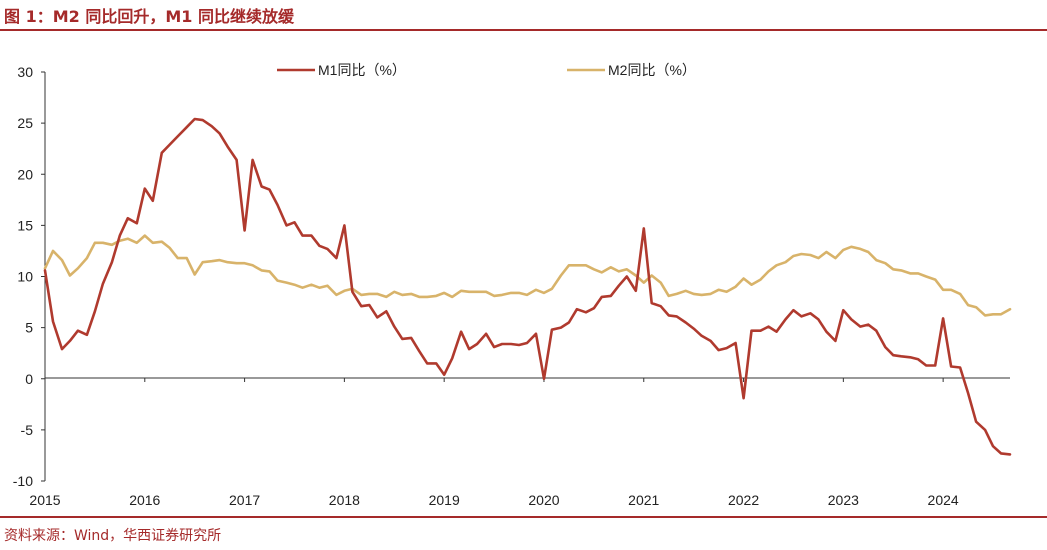 The height and width of the screenshot is (550, 1047). What do you see at coordinates (843, 500) in the screenshot?
I see `x-tick-label: 2023` at bounding box center [843, 500].